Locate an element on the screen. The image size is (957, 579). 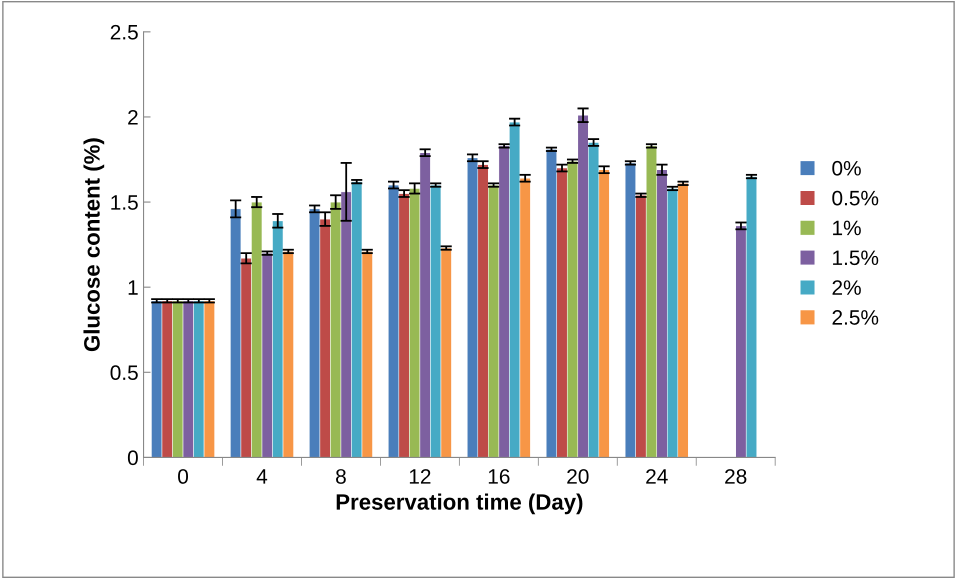
x-tick-label: 28 is located at coordinates (735, 476).